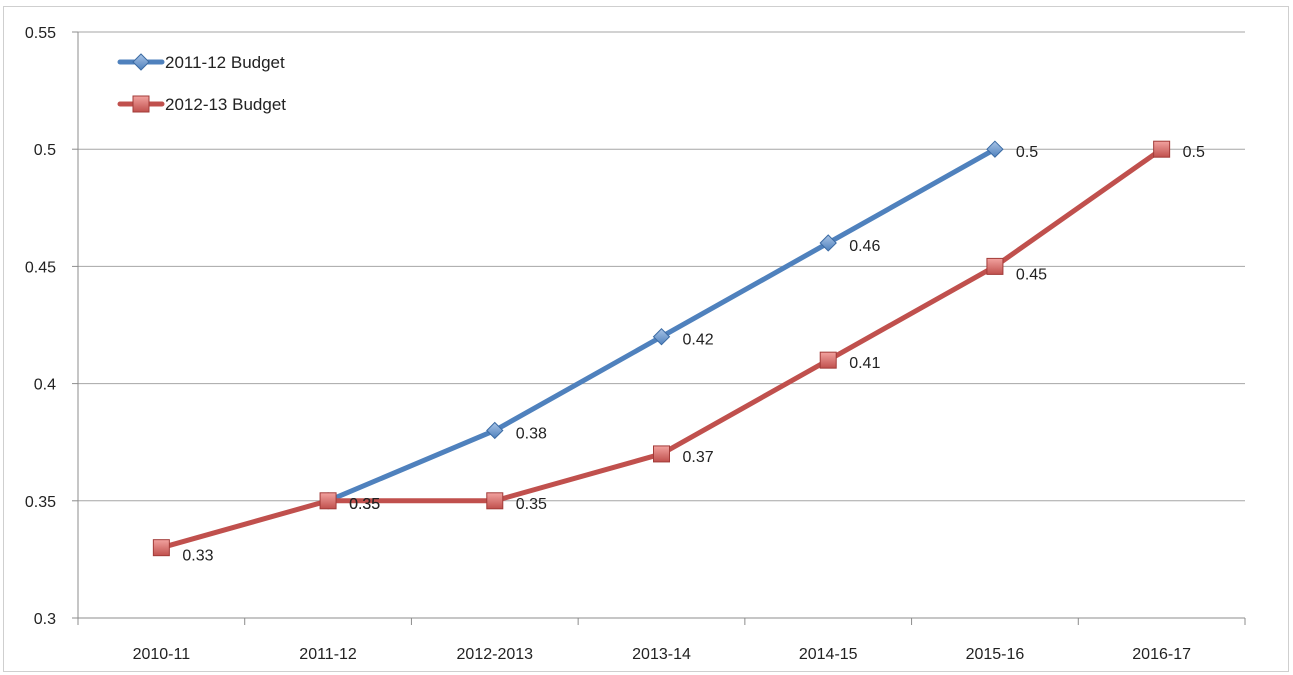  What do you see at coordinates (45, 150) in the screenshot?
I see `y-tick-label: 0.5` at bounding box center [45, 150].